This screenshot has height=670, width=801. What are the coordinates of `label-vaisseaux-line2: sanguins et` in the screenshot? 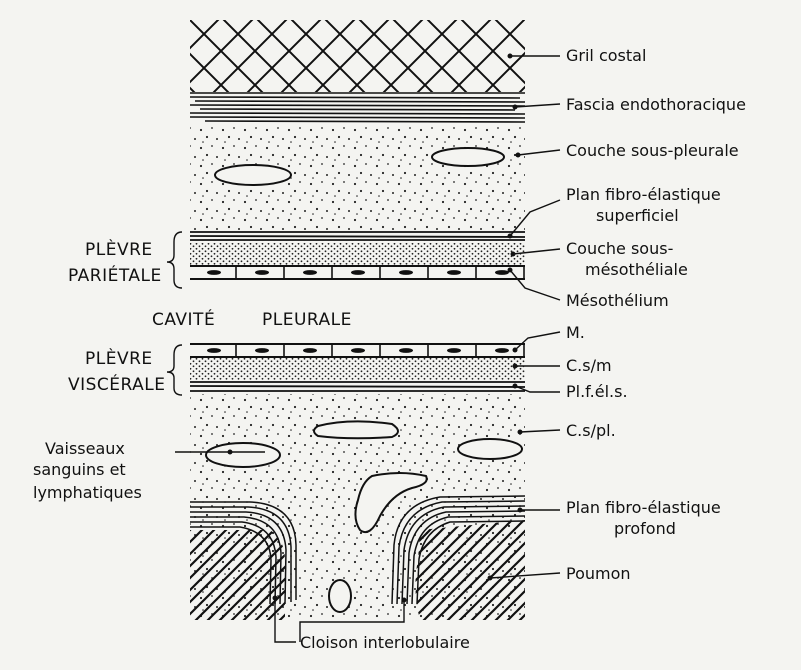 It's located at (79, 469).